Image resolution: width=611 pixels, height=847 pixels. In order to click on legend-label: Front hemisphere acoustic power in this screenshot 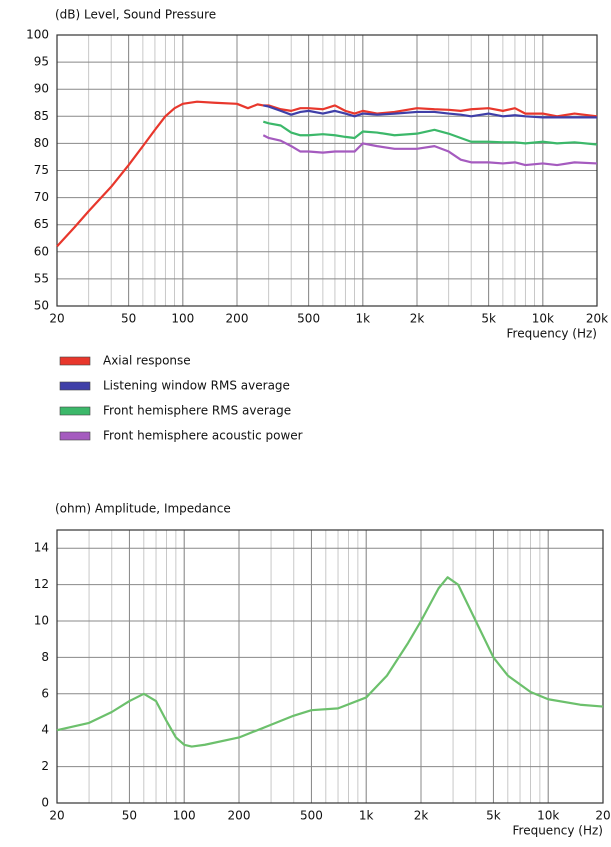, I will do `click(203, 436)`.